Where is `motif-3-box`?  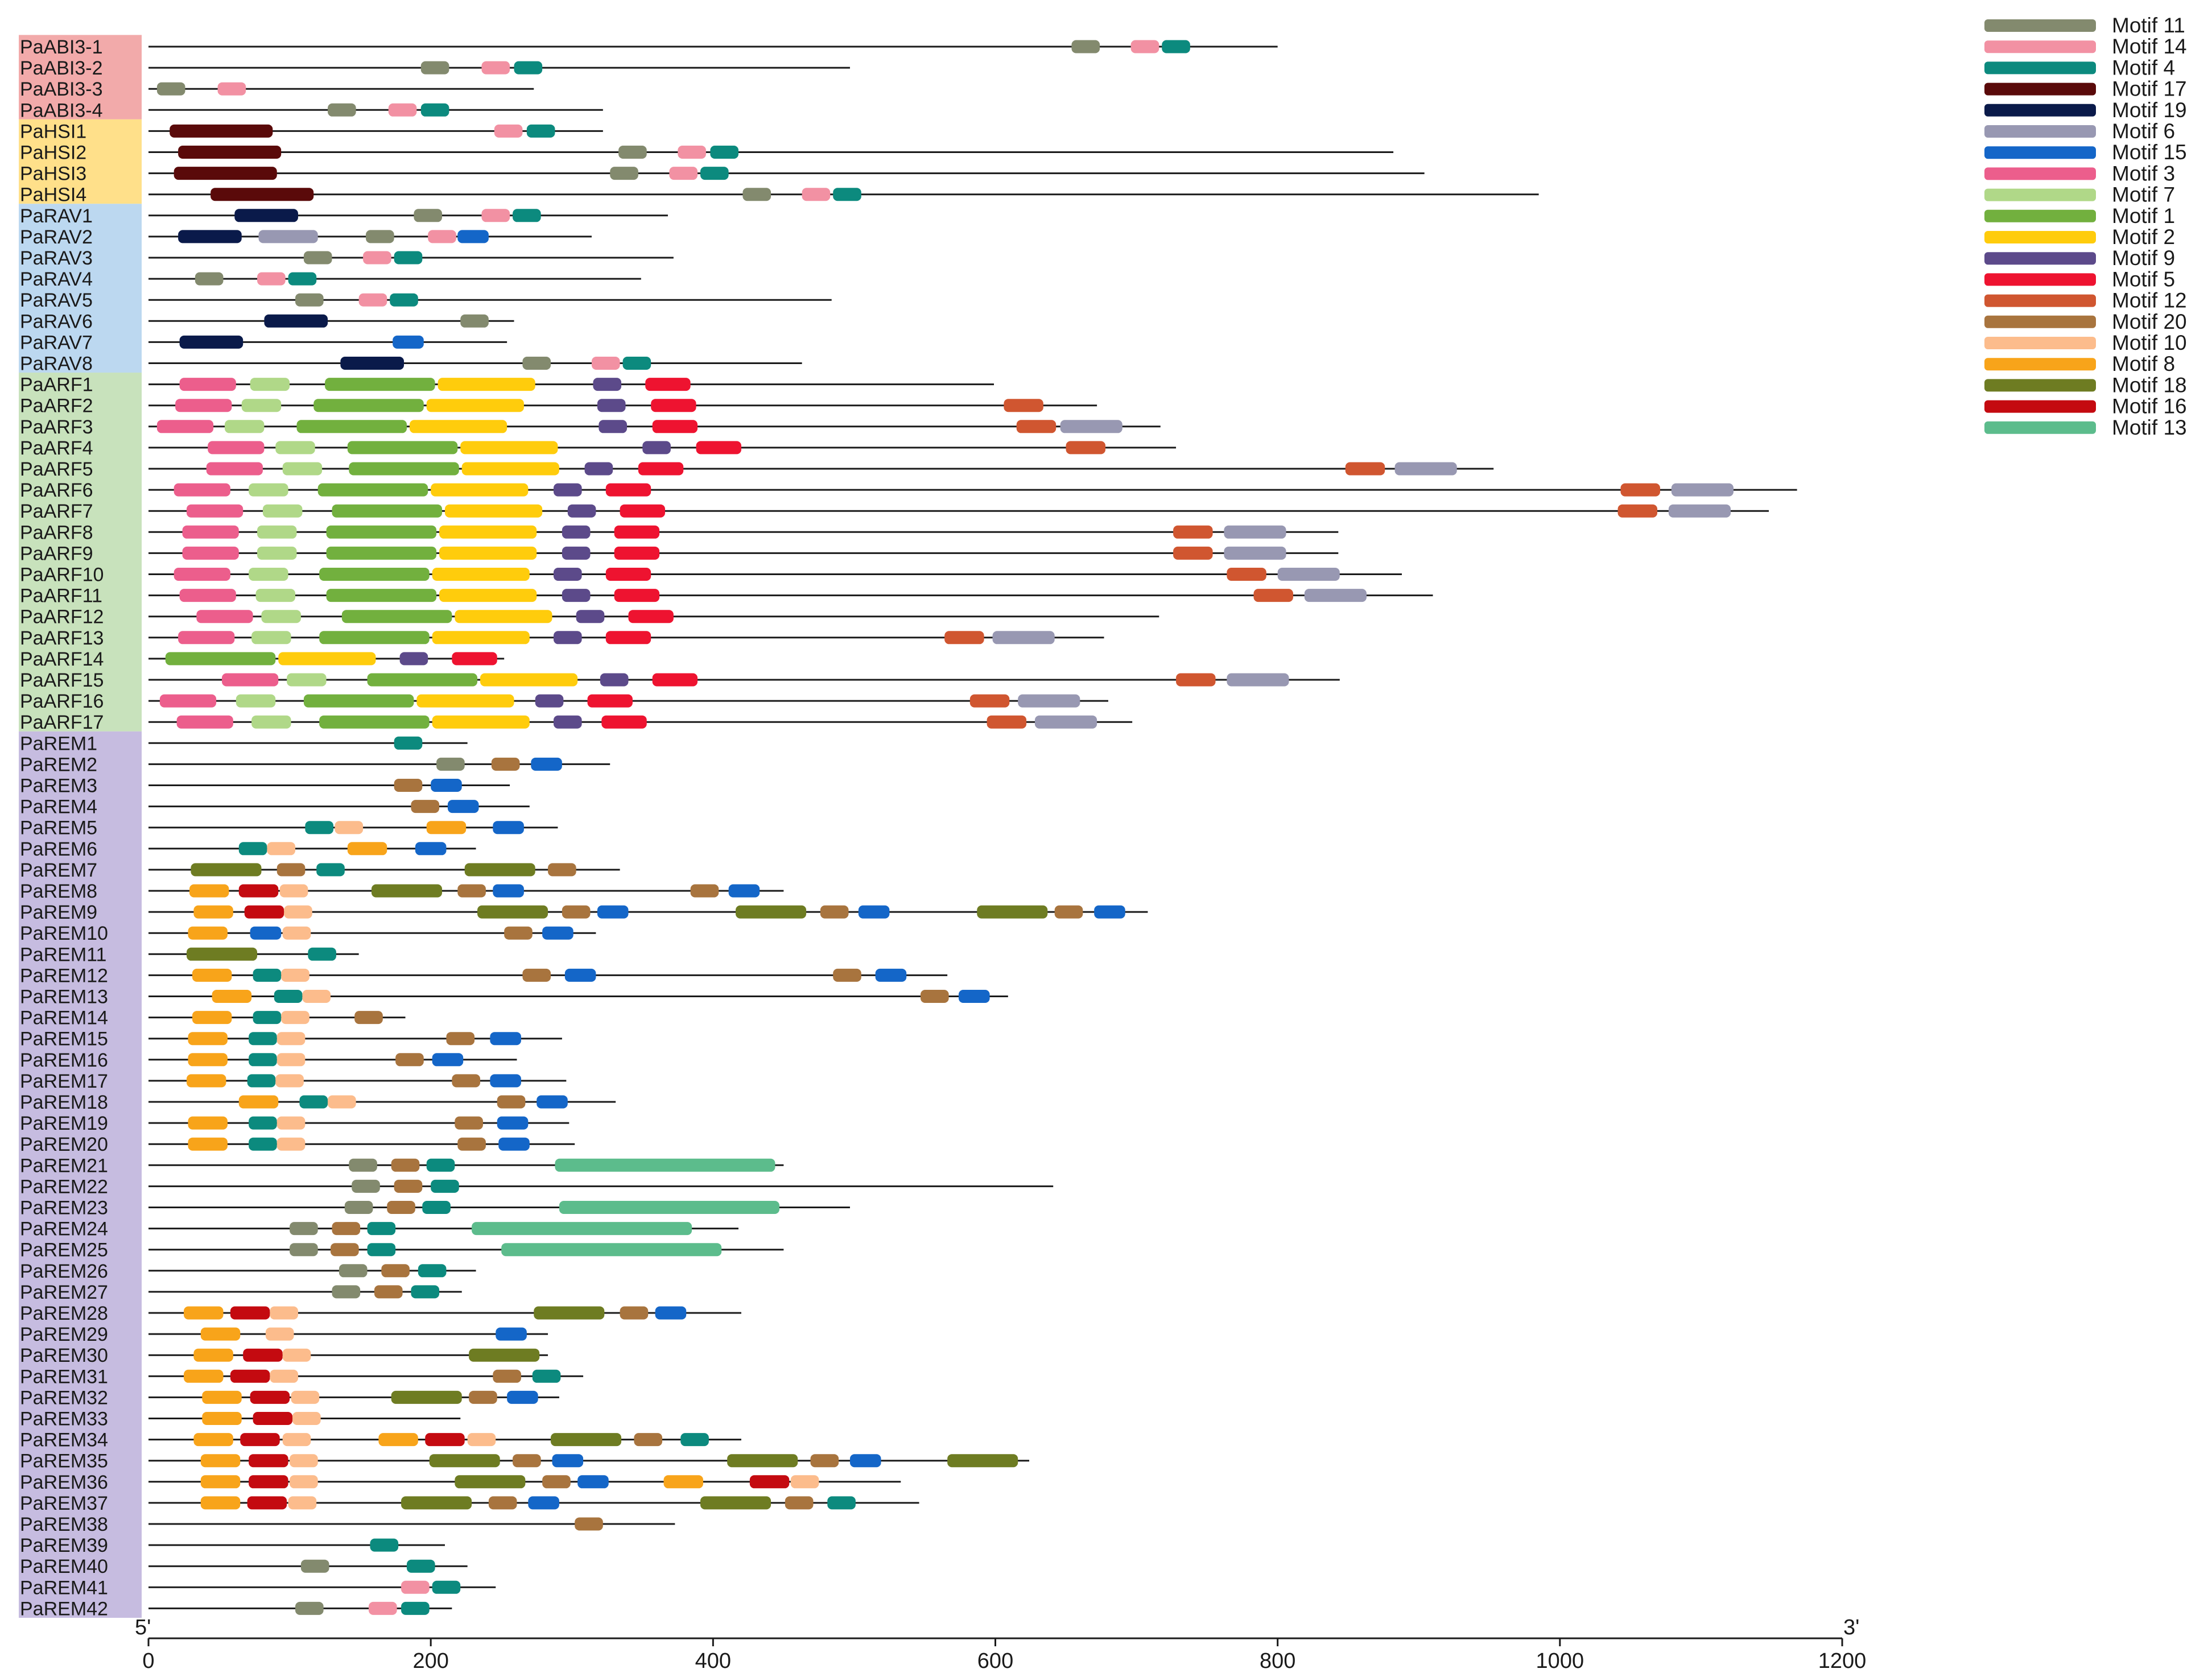
motif-3-box is located at coordinates (185, 426).